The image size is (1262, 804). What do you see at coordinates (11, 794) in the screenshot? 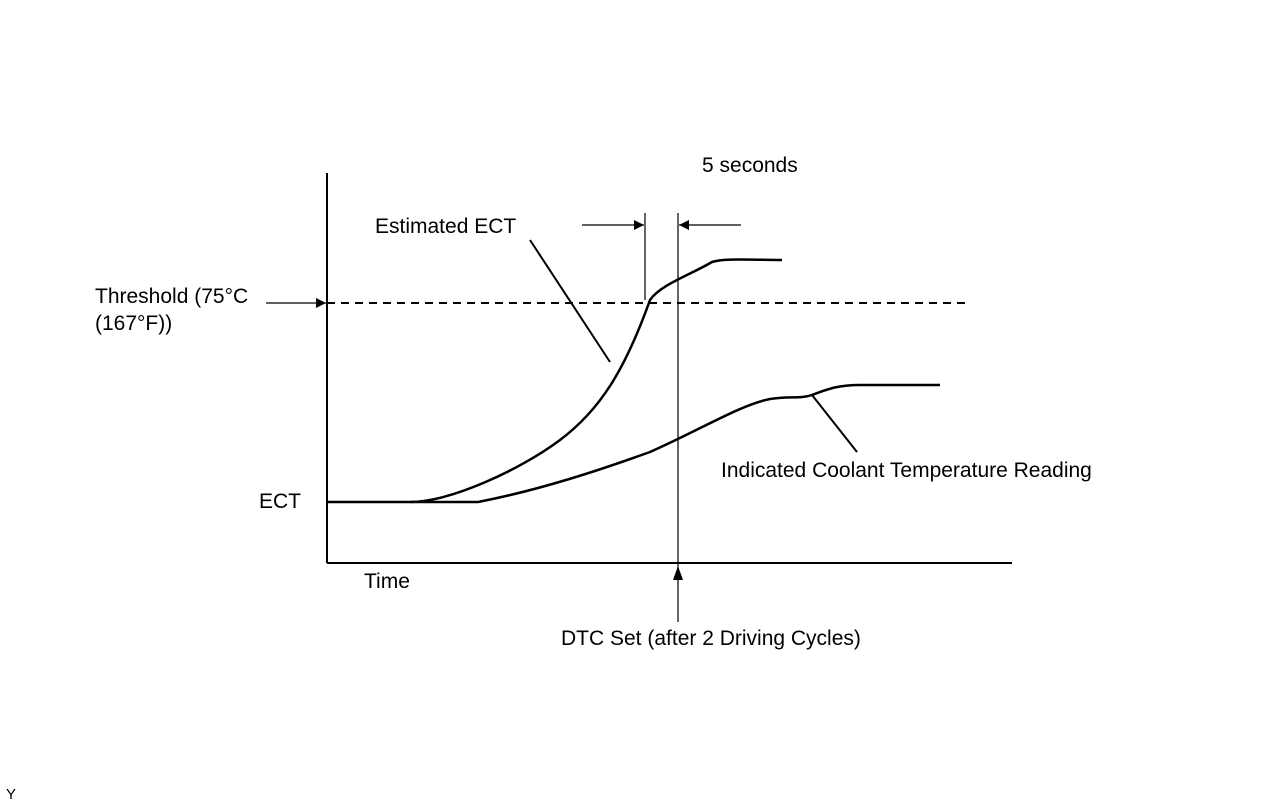
I see `corner-mark: Y` at bounding box center [11, 794].